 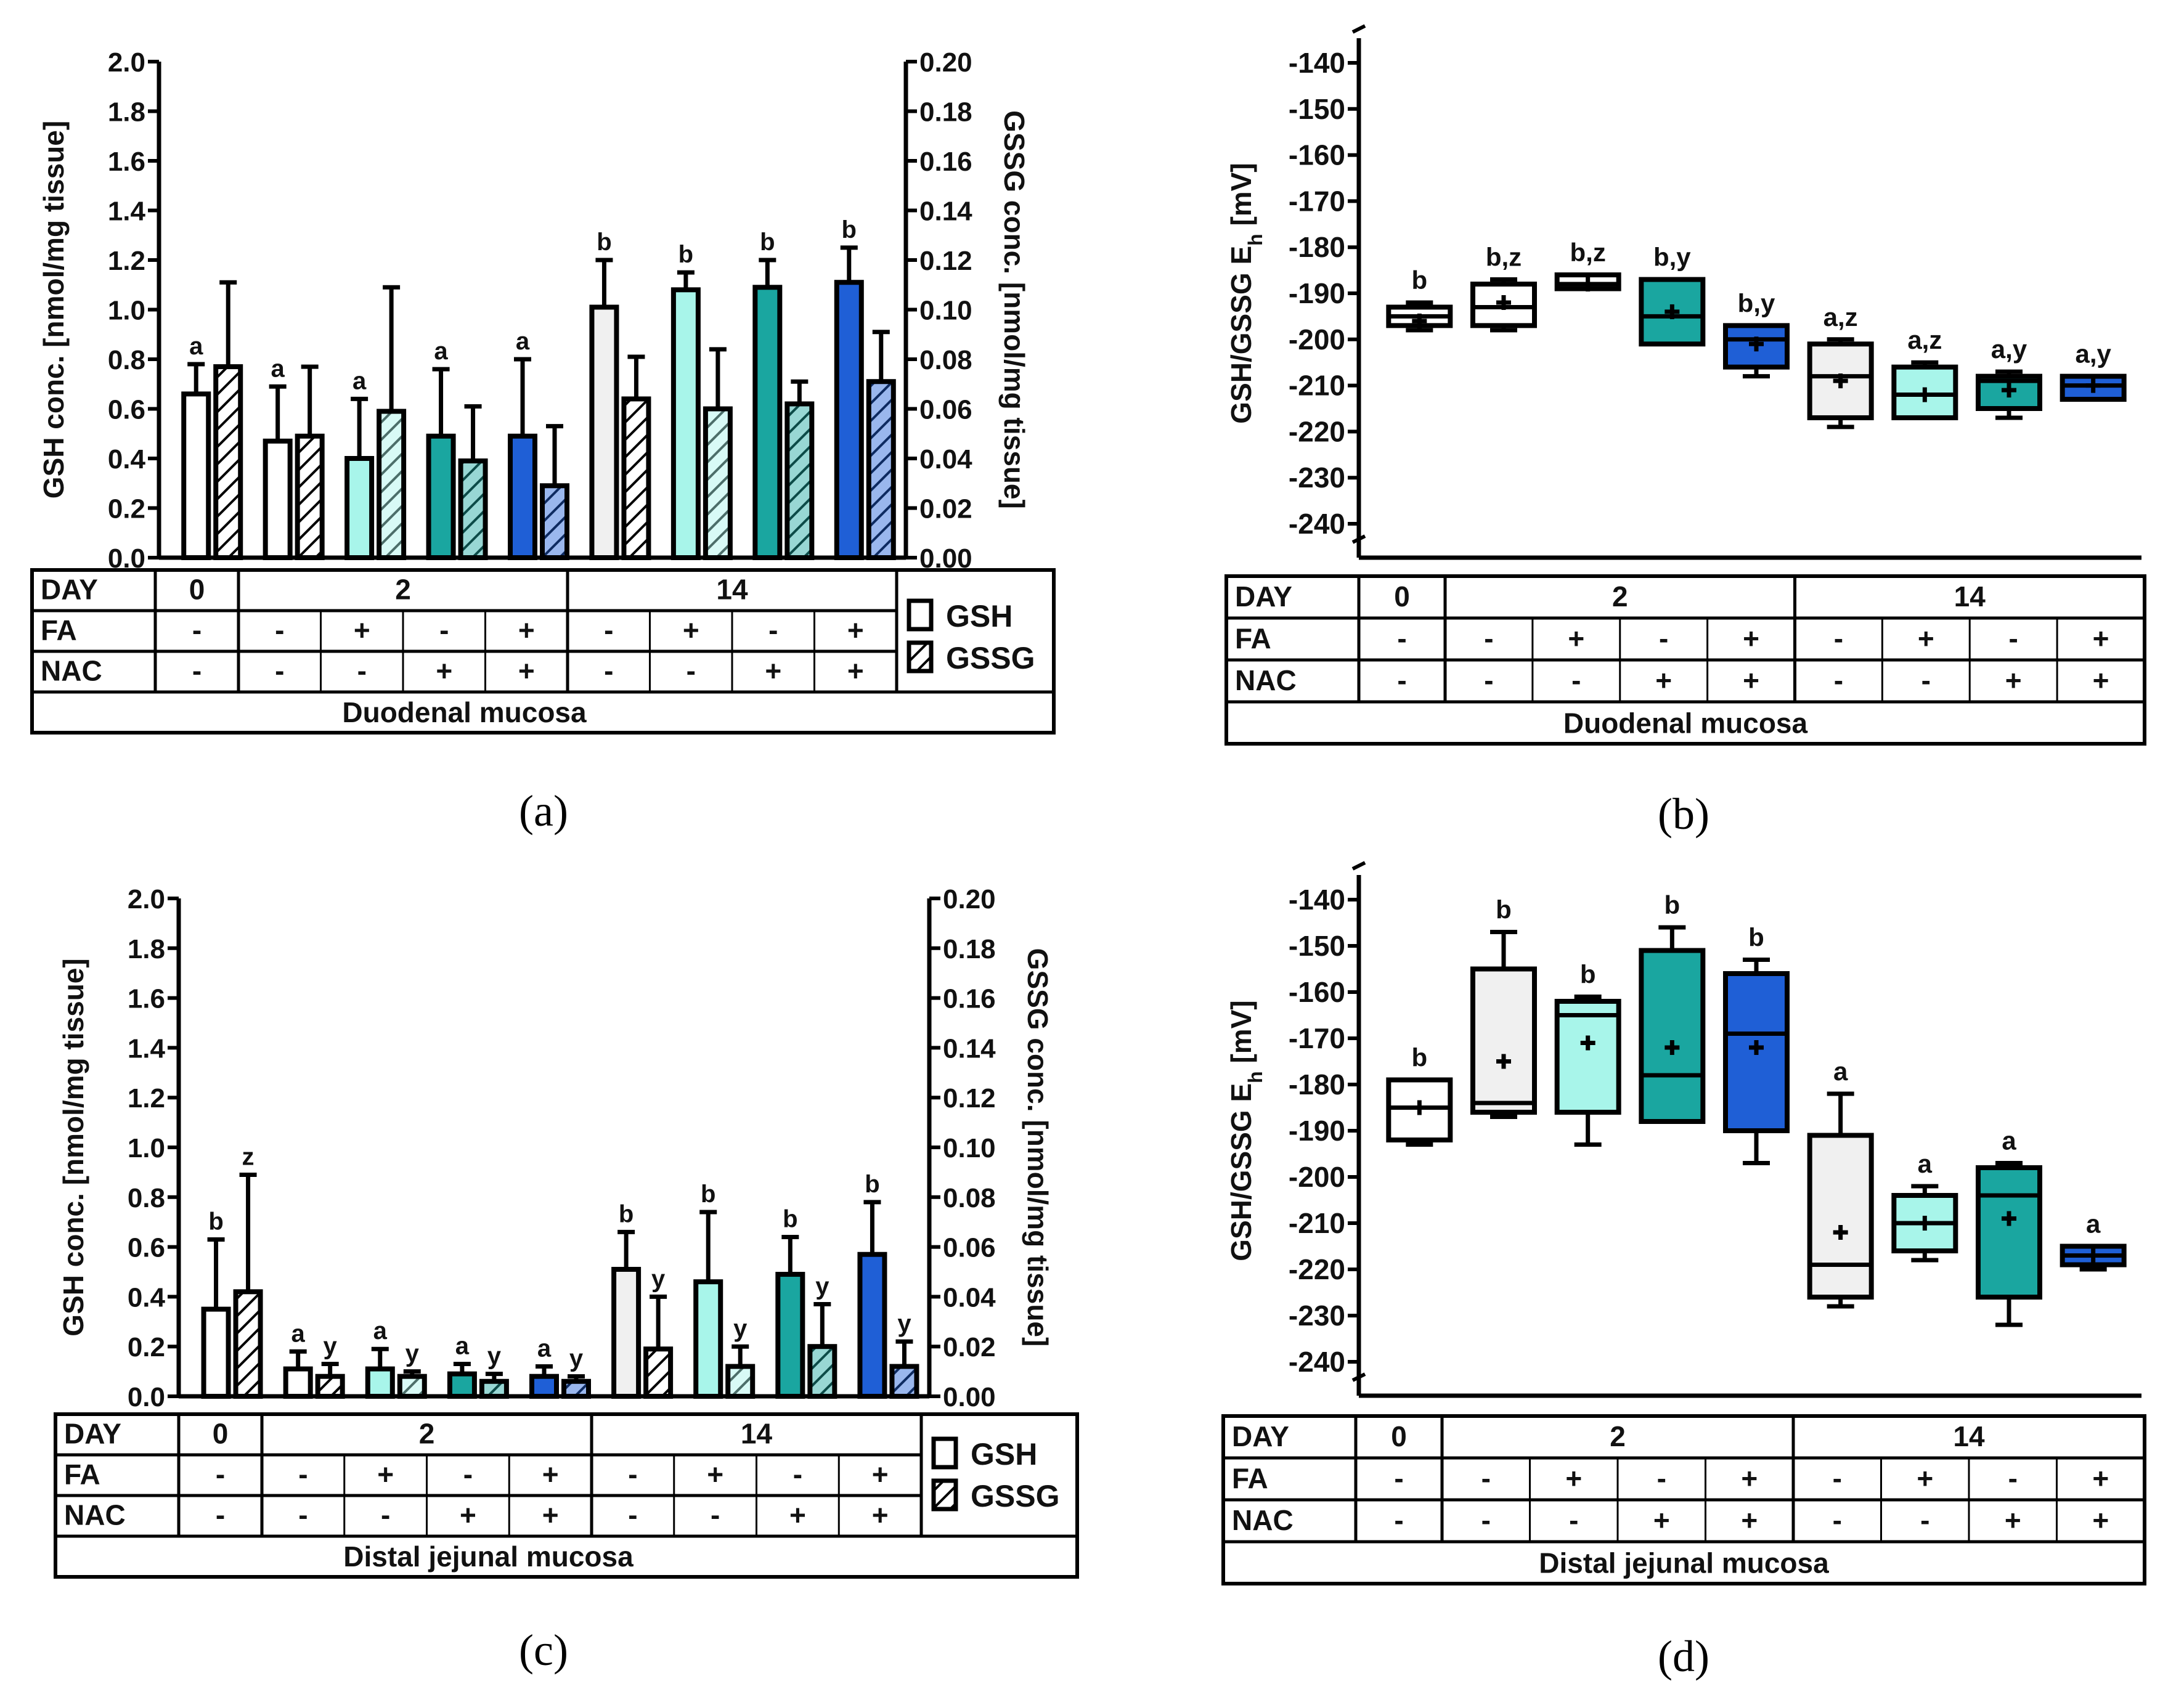 I want to click on y2-tick-label: 0.12, so click(x=945, y=261).